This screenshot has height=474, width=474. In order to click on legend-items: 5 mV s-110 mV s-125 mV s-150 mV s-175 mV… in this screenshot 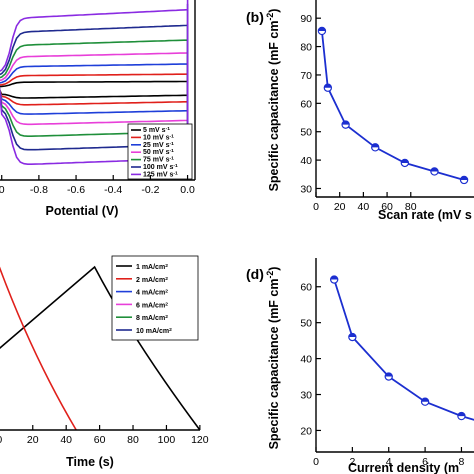, I will do `click(154, 152)`.